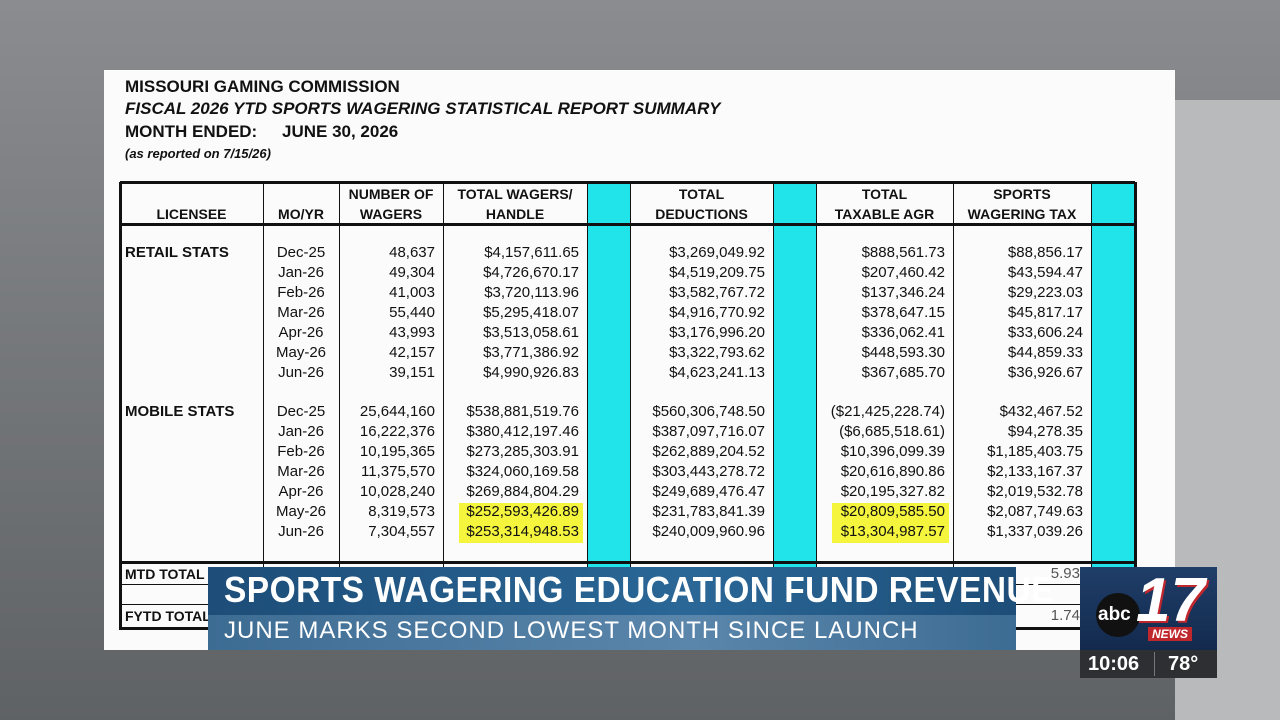 Image resolution: width=1280 pixels, height=720 pixels. I want to click on total-value: 5.93, so click(1065, 573).